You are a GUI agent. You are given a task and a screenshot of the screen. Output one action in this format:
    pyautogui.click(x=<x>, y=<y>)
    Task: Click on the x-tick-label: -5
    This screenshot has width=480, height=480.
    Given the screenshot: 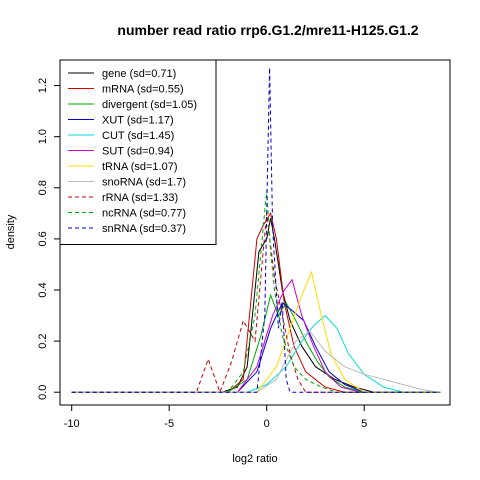 What is the action you would take?
    pyautogui.click(x=169, y=424)
    